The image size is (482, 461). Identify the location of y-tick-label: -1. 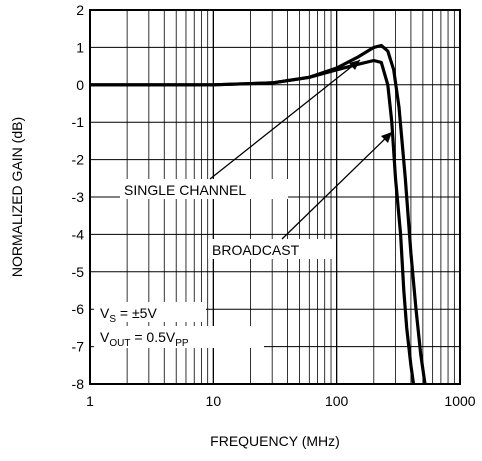
(78, 122).